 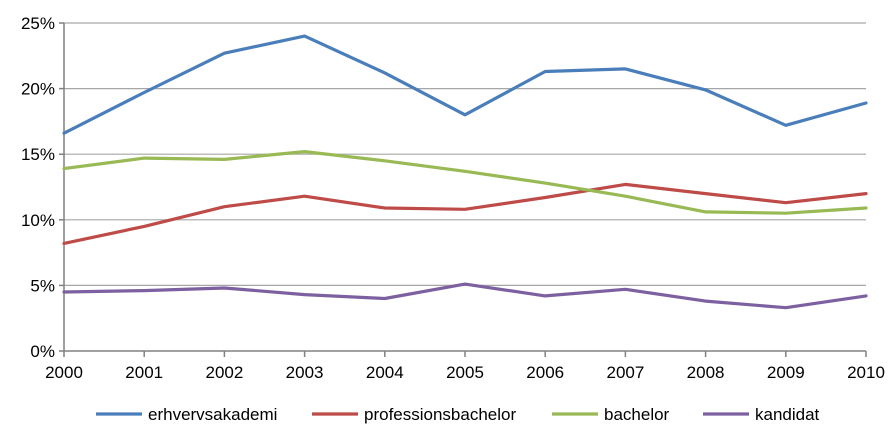 What do you see at coordinates (38, 220) in the screenshot?
I see `y-tick-label: 10%` at bounding box center [38, 220].